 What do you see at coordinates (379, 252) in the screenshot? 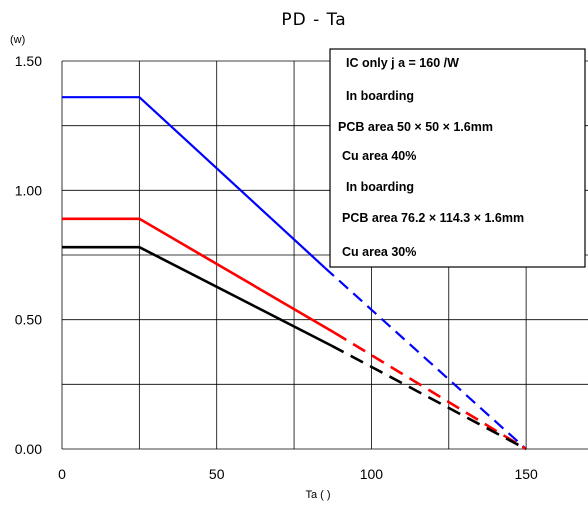
I see `legend-text-line: Cu area 30%` at bounding box center [379, 252].